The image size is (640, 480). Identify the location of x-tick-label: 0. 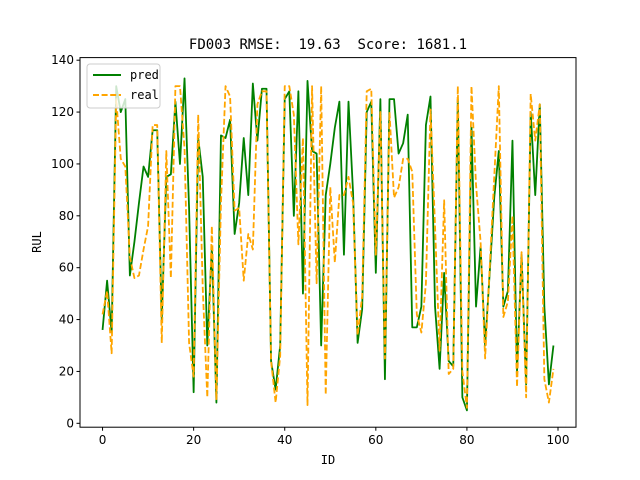
(103, 440).